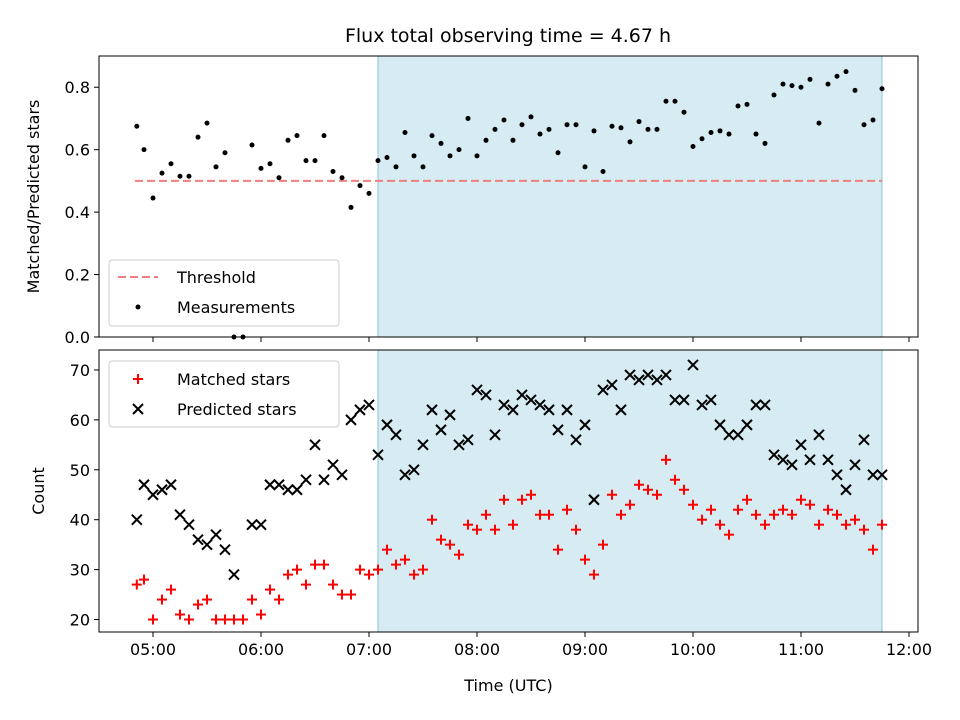  I want to click on legend-predicted-swatch, so click(138, 409).